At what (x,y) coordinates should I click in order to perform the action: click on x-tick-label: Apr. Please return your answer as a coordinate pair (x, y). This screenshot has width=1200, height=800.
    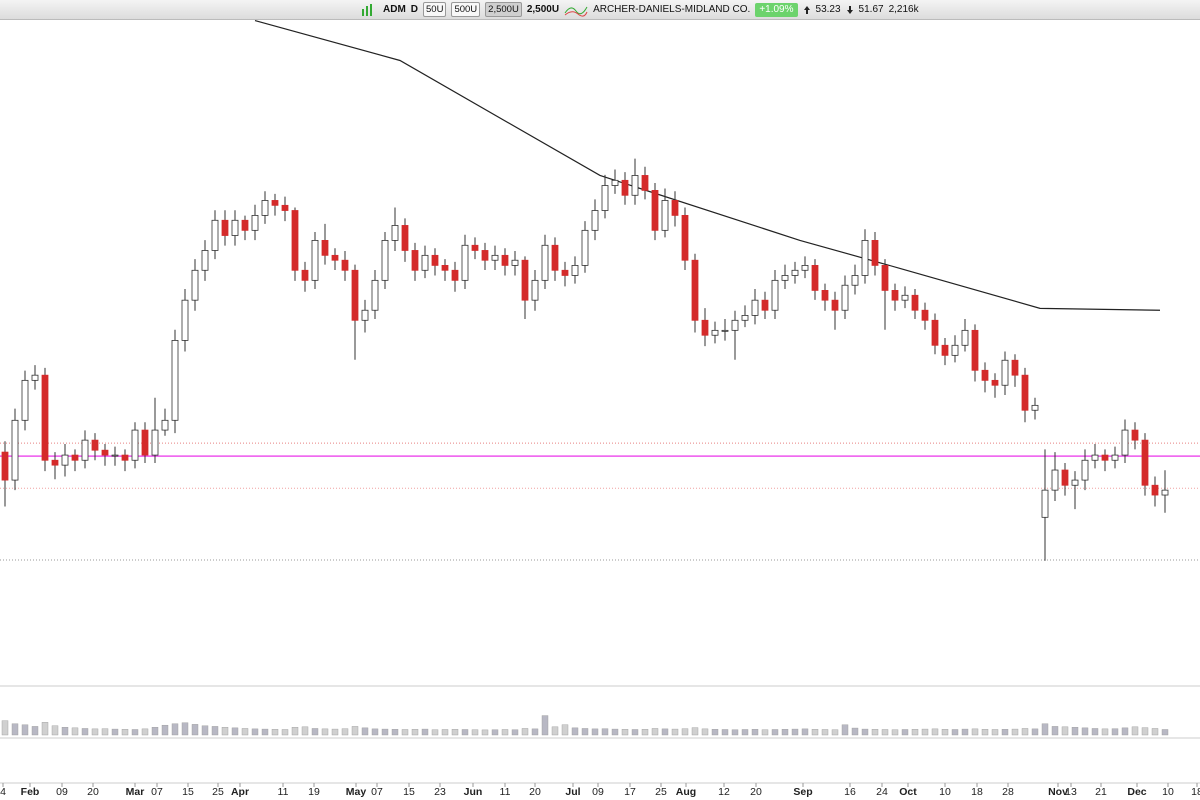
    Looking at the image, I should click on (240, 792).